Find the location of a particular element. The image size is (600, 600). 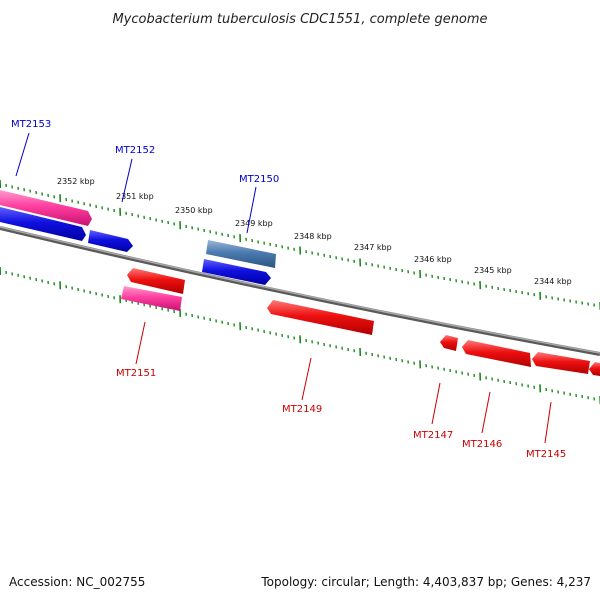

gene-label-mt2153: MT2153 is located at coordinates (31, 124).